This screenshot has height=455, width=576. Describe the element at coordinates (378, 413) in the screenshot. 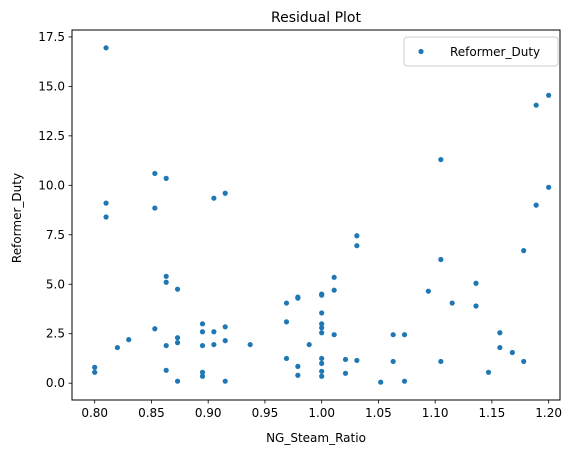

I see `x-tick-label: 1.05` at that location.